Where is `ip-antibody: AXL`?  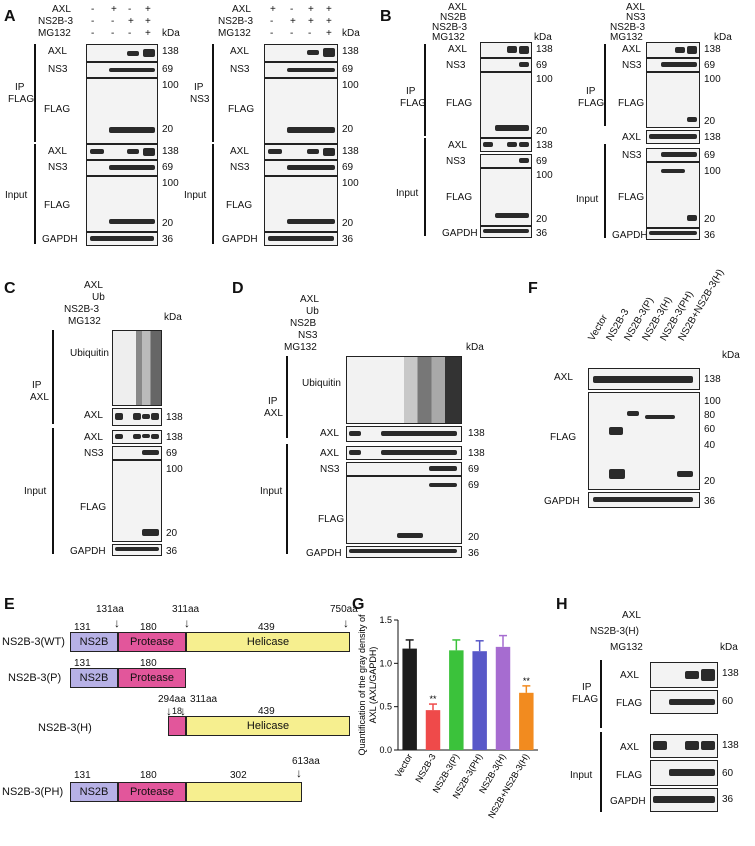
ip-antibody: AXL is located at coordinates (39, 397).